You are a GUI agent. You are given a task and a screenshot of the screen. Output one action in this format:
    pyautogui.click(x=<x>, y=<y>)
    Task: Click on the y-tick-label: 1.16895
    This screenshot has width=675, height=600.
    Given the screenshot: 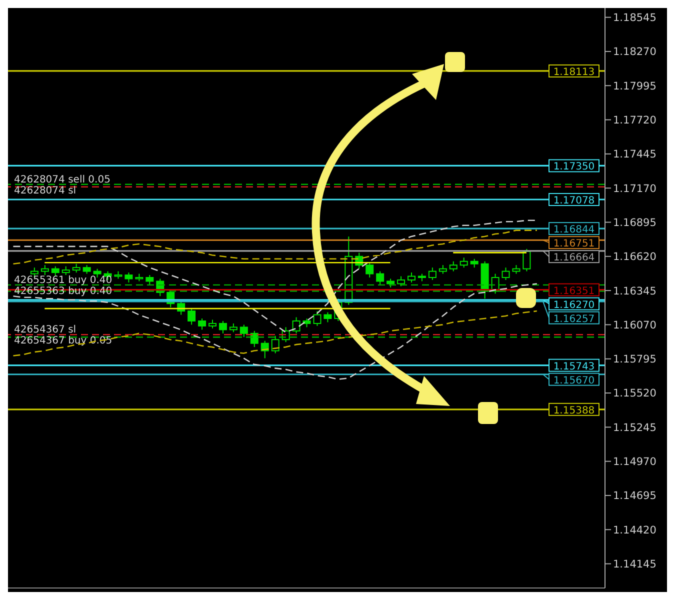 What is the action you would take?
    pyautogui.click(x=634, y=222)
    